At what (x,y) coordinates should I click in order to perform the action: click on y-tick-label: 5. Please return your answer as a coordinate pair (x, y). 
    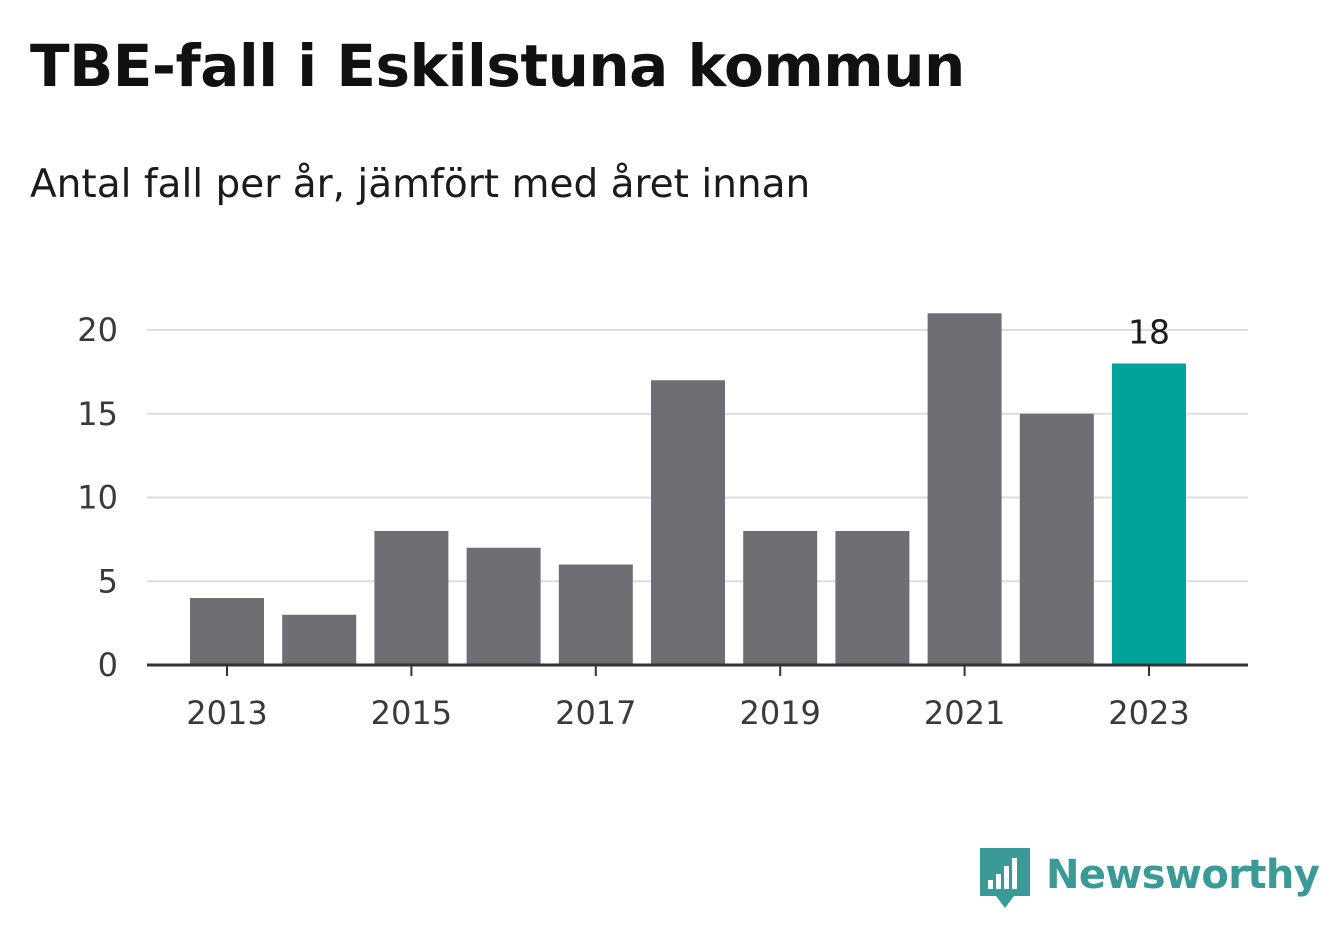
    Looking at the image, I should click on (108, 581).